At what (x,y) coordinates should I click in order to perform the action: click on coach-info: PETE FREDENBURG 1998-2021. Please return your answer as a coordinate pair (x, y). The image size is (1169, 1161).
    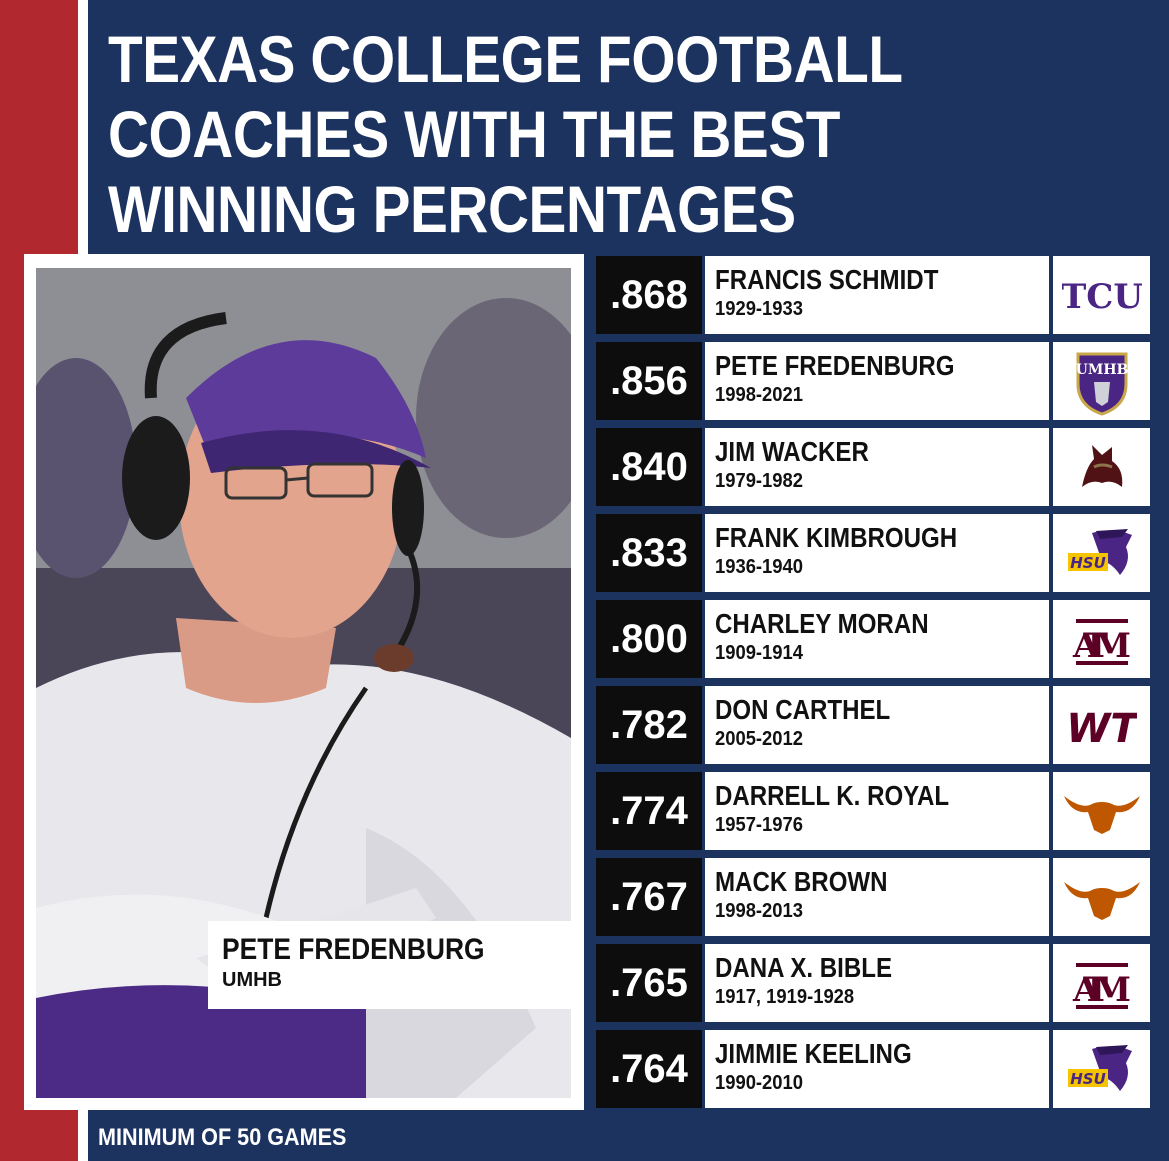
    Looking at the image, I should click on (877, 381).